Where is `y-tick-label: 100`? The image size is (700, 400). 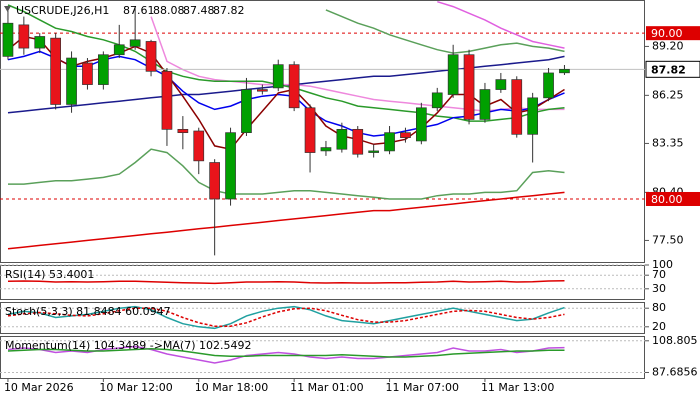 y-tick-label: 100 is located at coordinates (662, 264).